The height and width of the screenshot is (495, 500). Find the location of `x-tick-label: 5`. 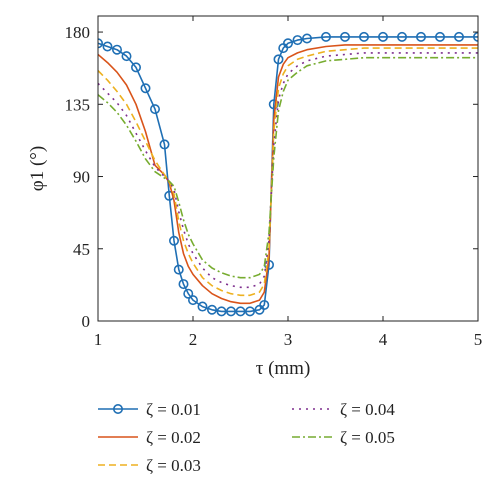

x-tick-label: 5 is located at coordinates (478, 339).